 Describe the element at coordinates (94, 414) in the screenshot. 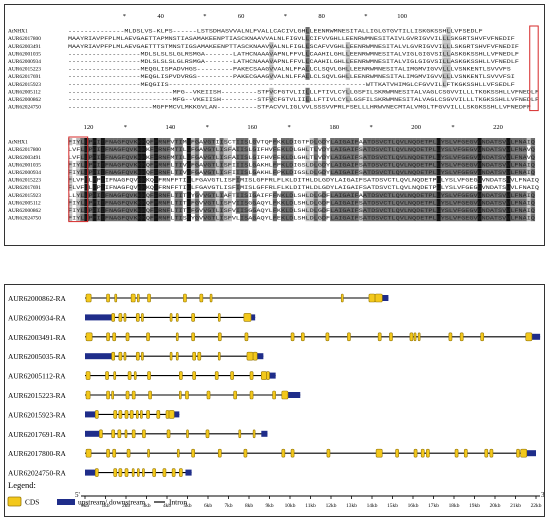

I see `gene-row: AUR62015923-RA` at that location.